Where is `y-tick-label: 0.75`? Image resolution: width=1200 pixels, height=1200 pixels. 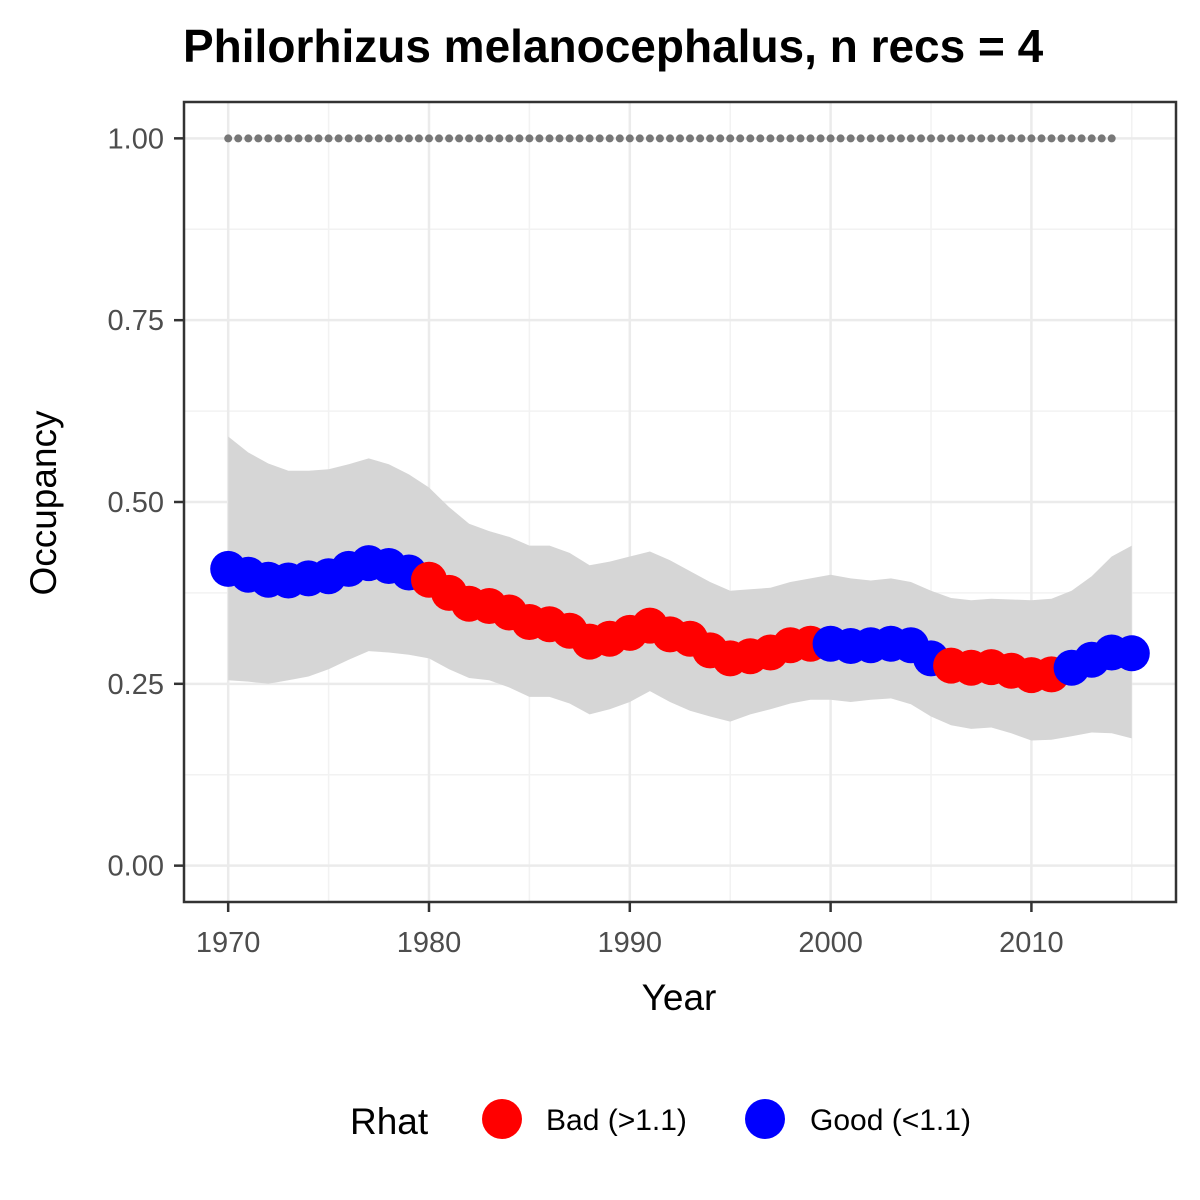
y-tick-label: 0.75 is located at coordinates (136, 321).